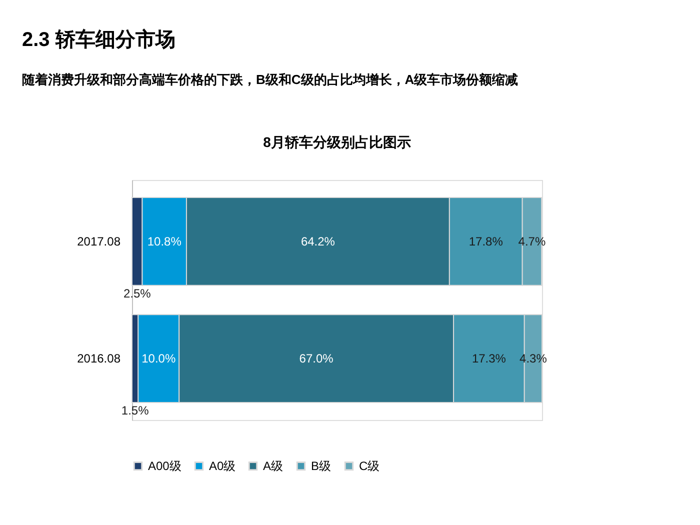  Describe the element at coordinates (337, 142) in the screenshot. I see `chart-title: 8月轿车分级别占比图示` at that location.